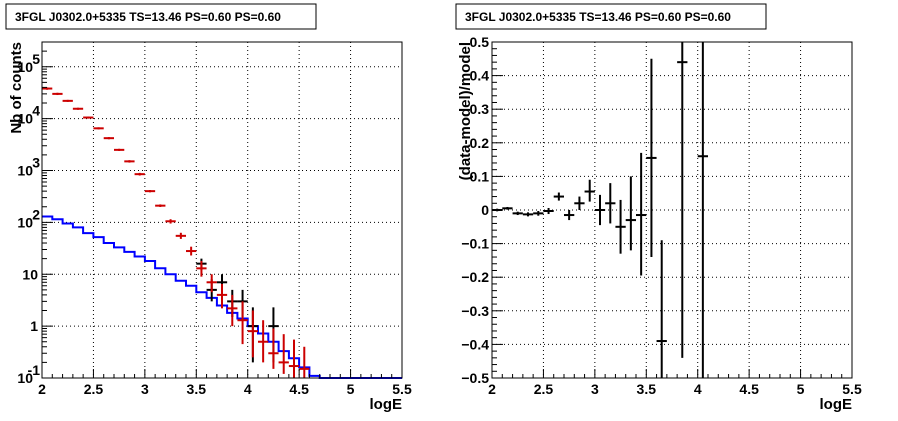  Describe the element at coordinates (94, 389) in the screenshot. I see `counts-x-tick-label: 2.5` at that location.